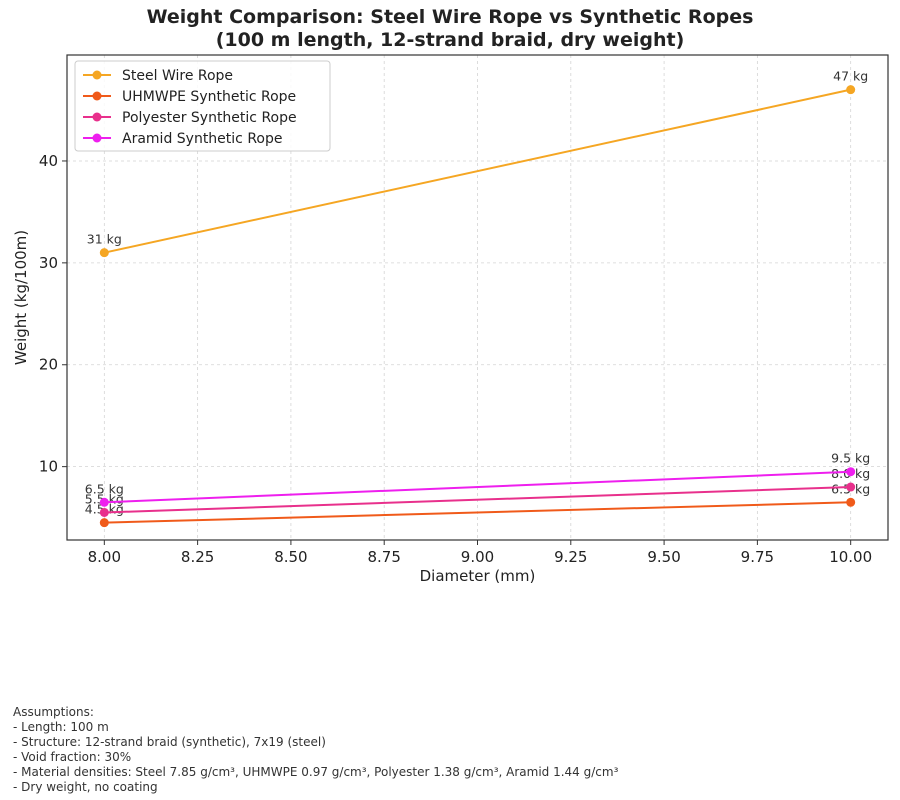 The image size is (900, 800). Describe the element at coordinates (53, 314) in the screenshot. I see `y-axis: 10 20 30 40` at that location.